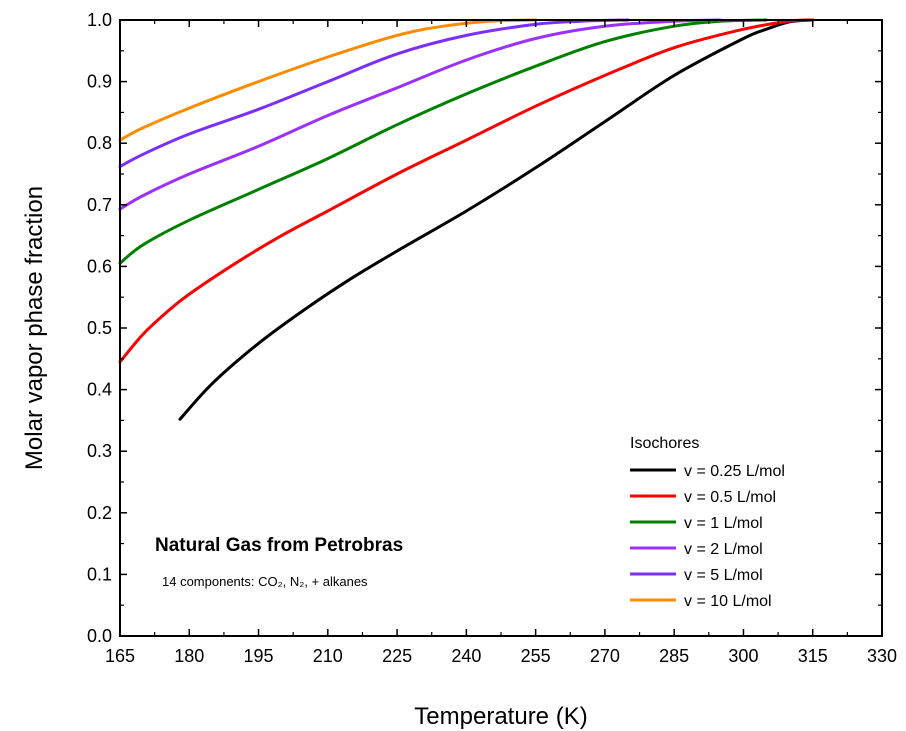 This screenshot has width=906, height=731. Describe the element at coordinates (99, 266) in the screenshot. I see `y-tick-label: 0.6` at that location.